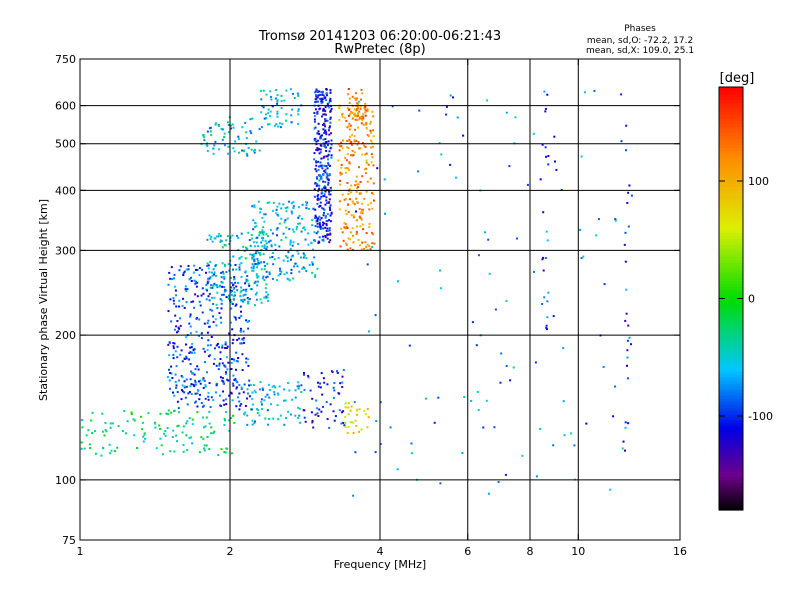  Describe the element at coordinates (760, 416) in the screenshot. I see `colorbar-tick-label: -100` at that location.